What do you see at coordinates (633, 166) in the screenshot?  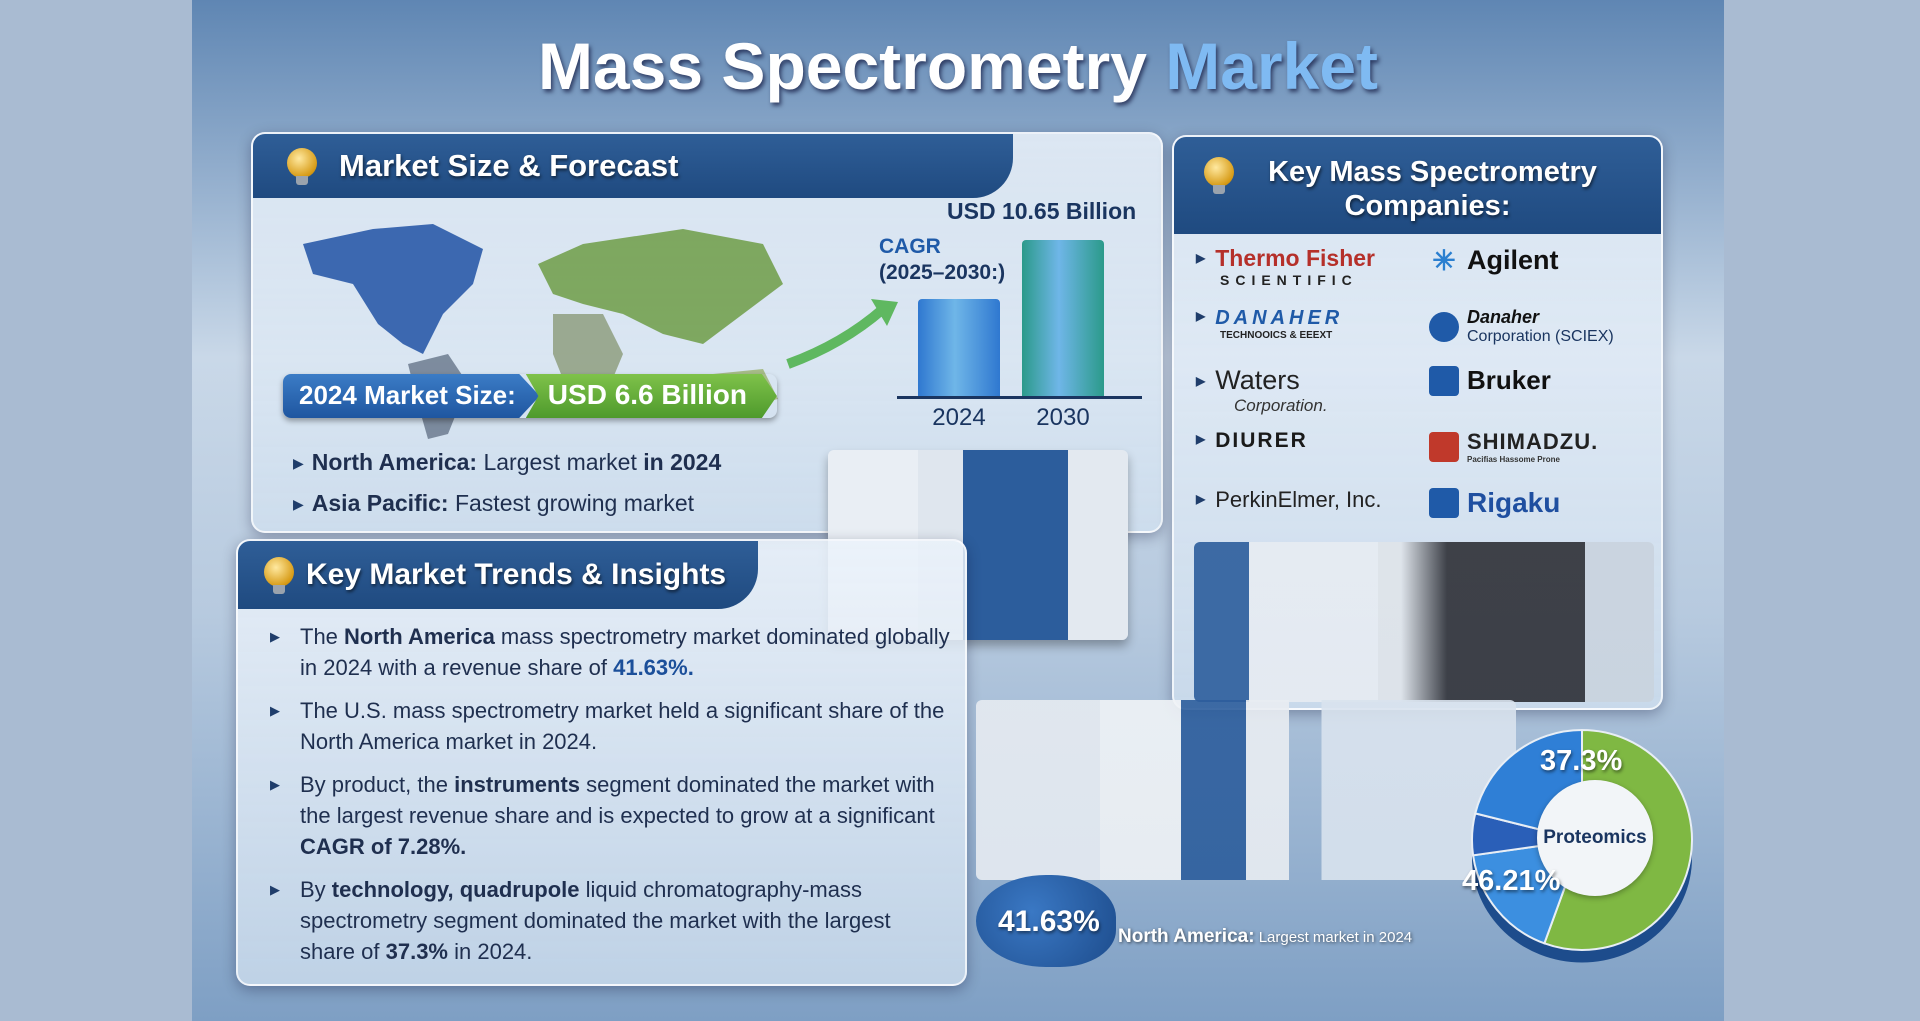 I see `market-size-header: Market Size & Forecast` at bounding box center [633, 166].